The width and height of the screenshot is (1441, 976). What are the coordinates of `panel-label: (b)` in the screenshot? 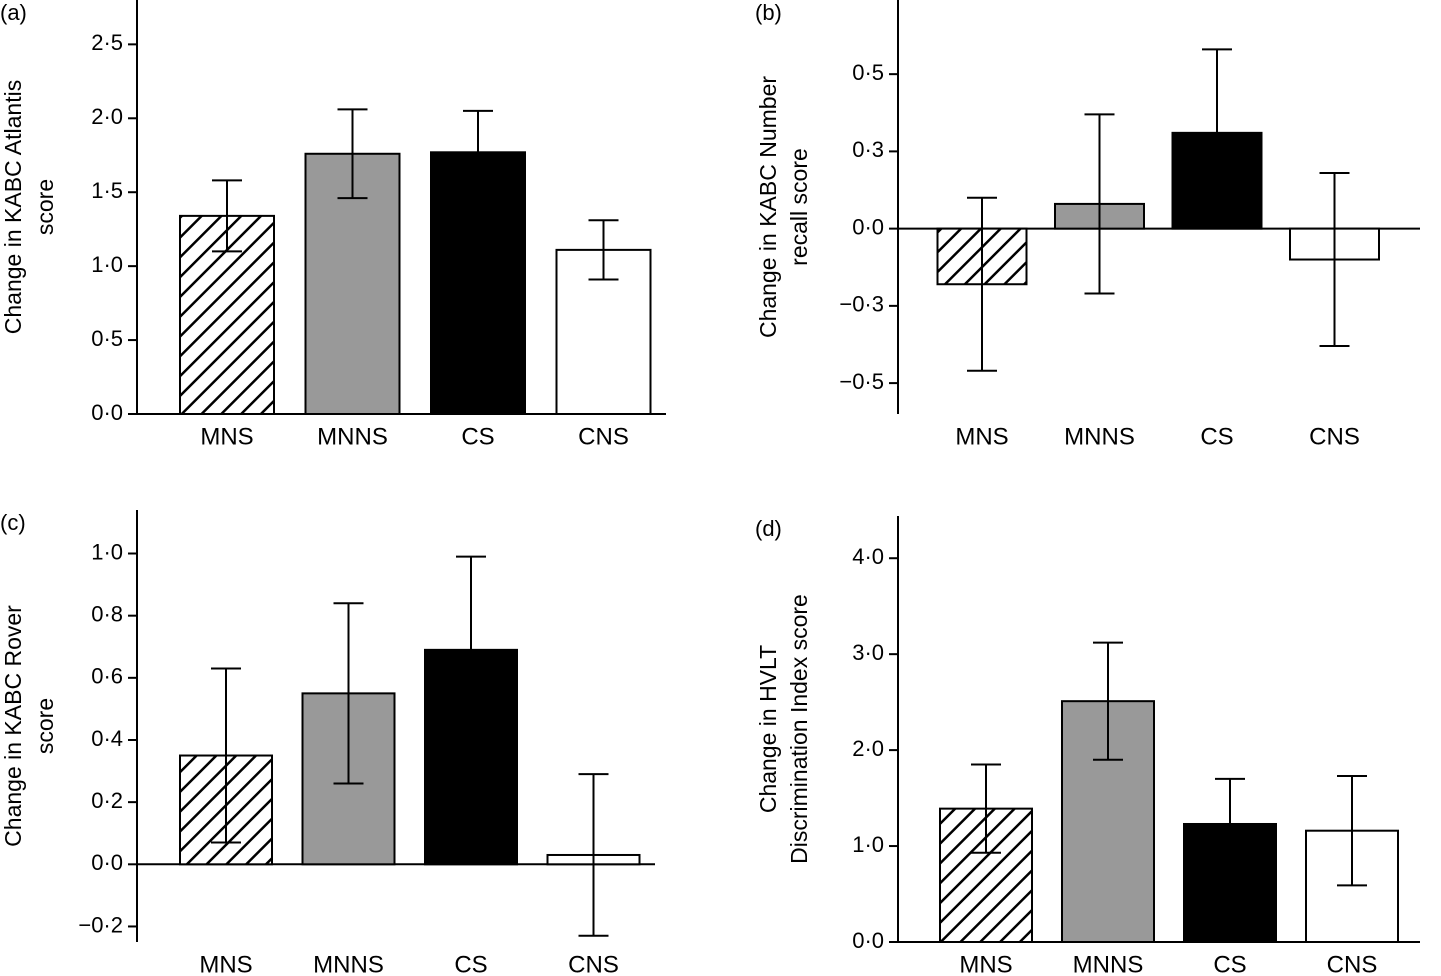 It's located at (768, 12).